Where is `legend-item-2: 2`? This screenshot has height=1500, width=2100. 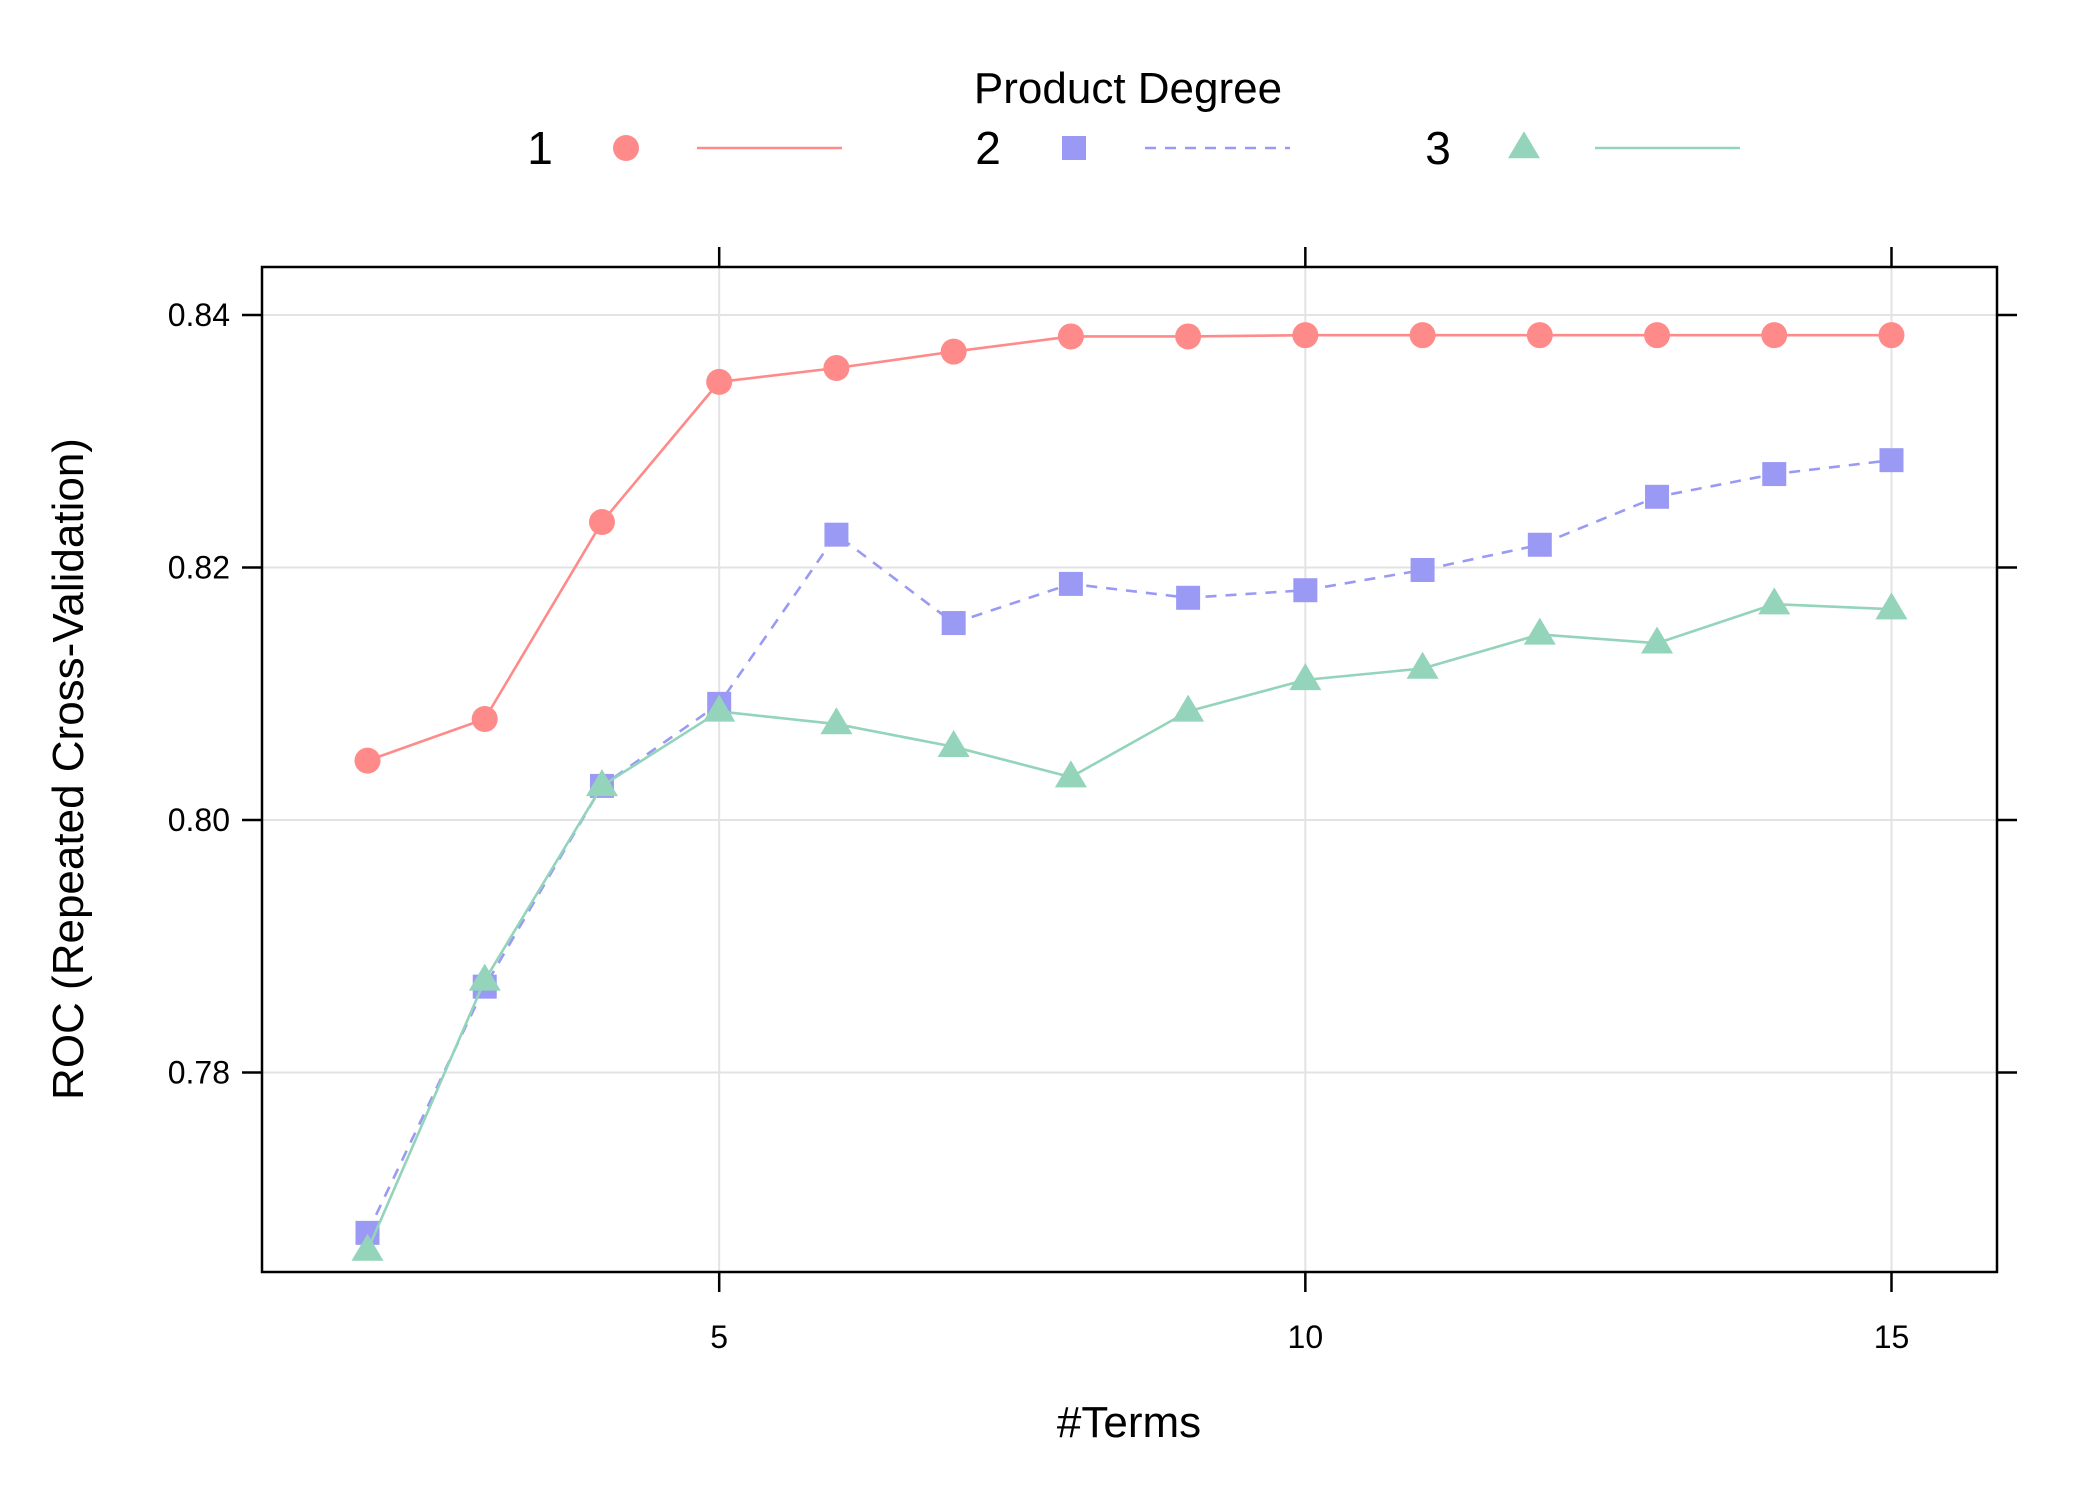
legend-item-2: 2 is located at coordinates (1132, 148).